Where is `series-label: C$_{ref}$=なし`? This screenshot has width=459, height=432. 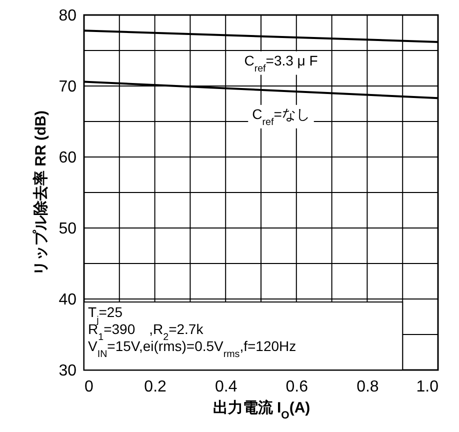 series-label: C$_{ref}$=なし is located at coordinates (281, 117).